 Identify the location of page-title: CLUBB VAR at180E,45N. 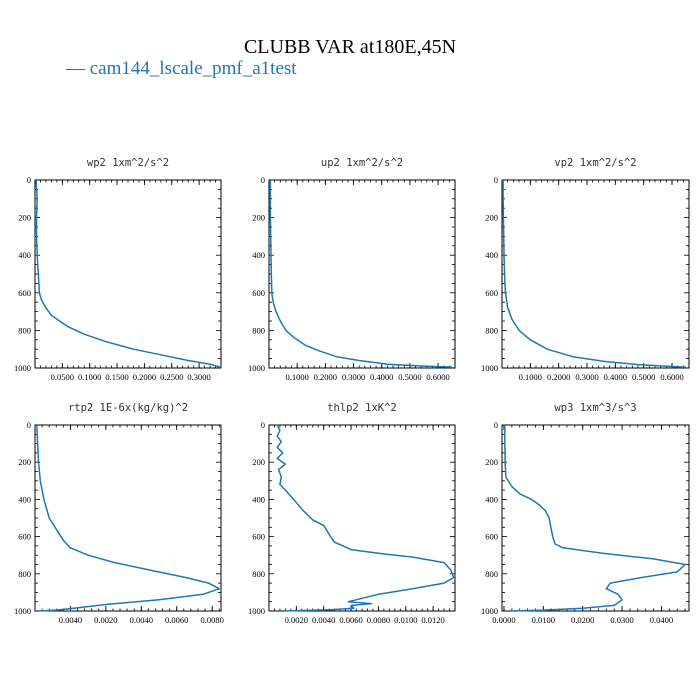
(350, 47).